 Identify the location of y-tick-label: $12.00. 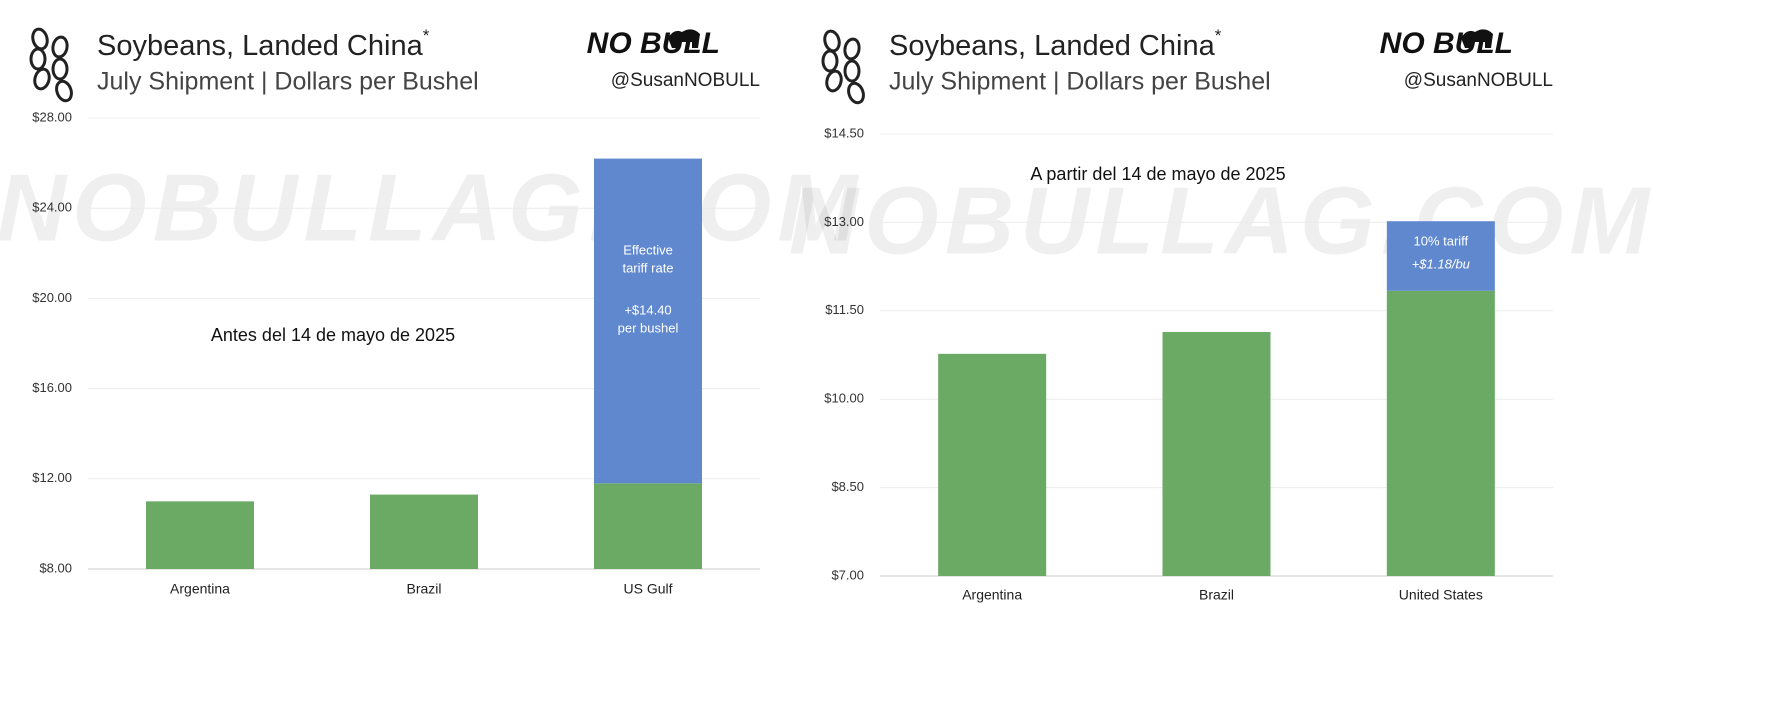
(52, 477).